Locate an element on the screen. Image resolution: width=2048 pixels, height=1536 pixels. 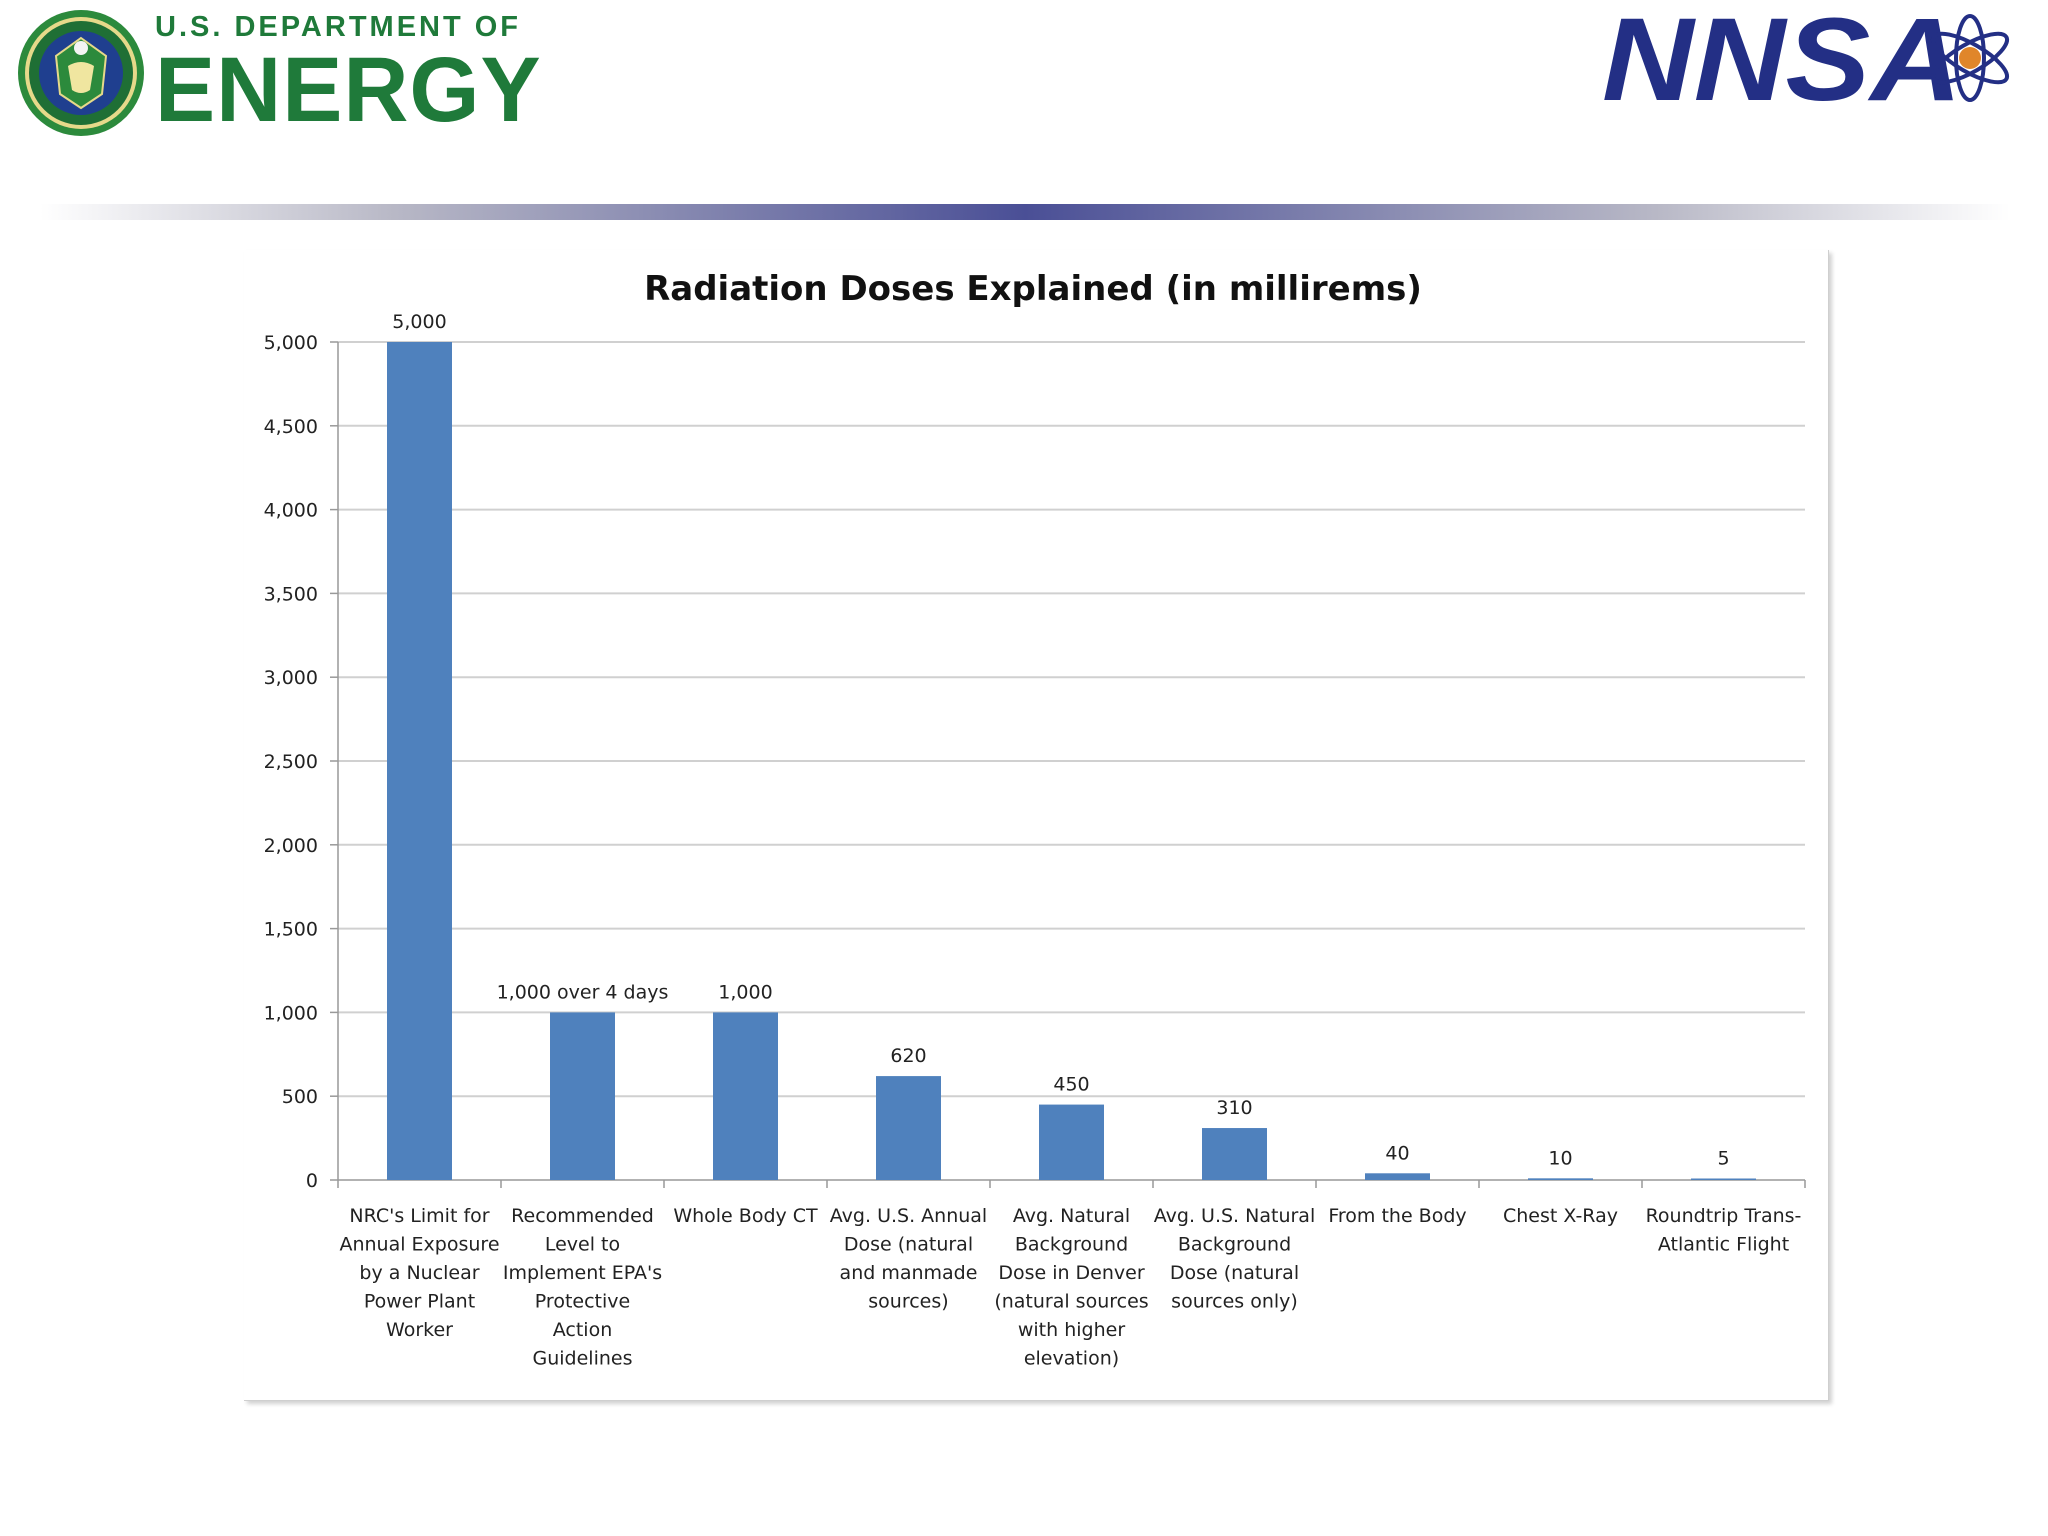
y-tick-label: 1,000 is located at coordinates (291, 1013).